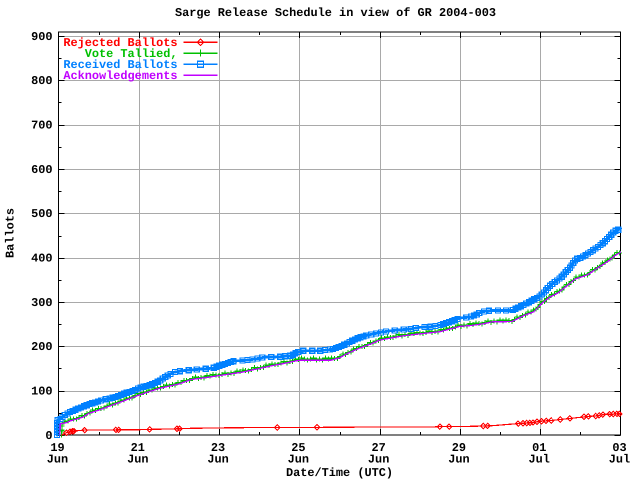 This screenshot has width=640, height=485. I want to click on svg-text: Date/Time (UTC), so click(339, 473).